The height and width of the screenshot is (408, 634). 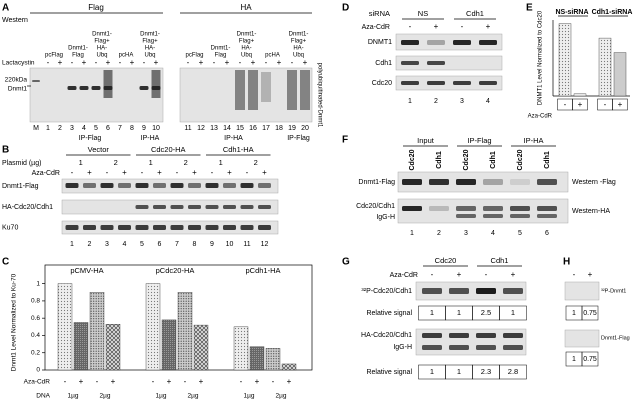 What do you see at coordinates (35, 352) in the screenshot?
I see `y-tick-label: 0.2` at bounding box center [35, 352].